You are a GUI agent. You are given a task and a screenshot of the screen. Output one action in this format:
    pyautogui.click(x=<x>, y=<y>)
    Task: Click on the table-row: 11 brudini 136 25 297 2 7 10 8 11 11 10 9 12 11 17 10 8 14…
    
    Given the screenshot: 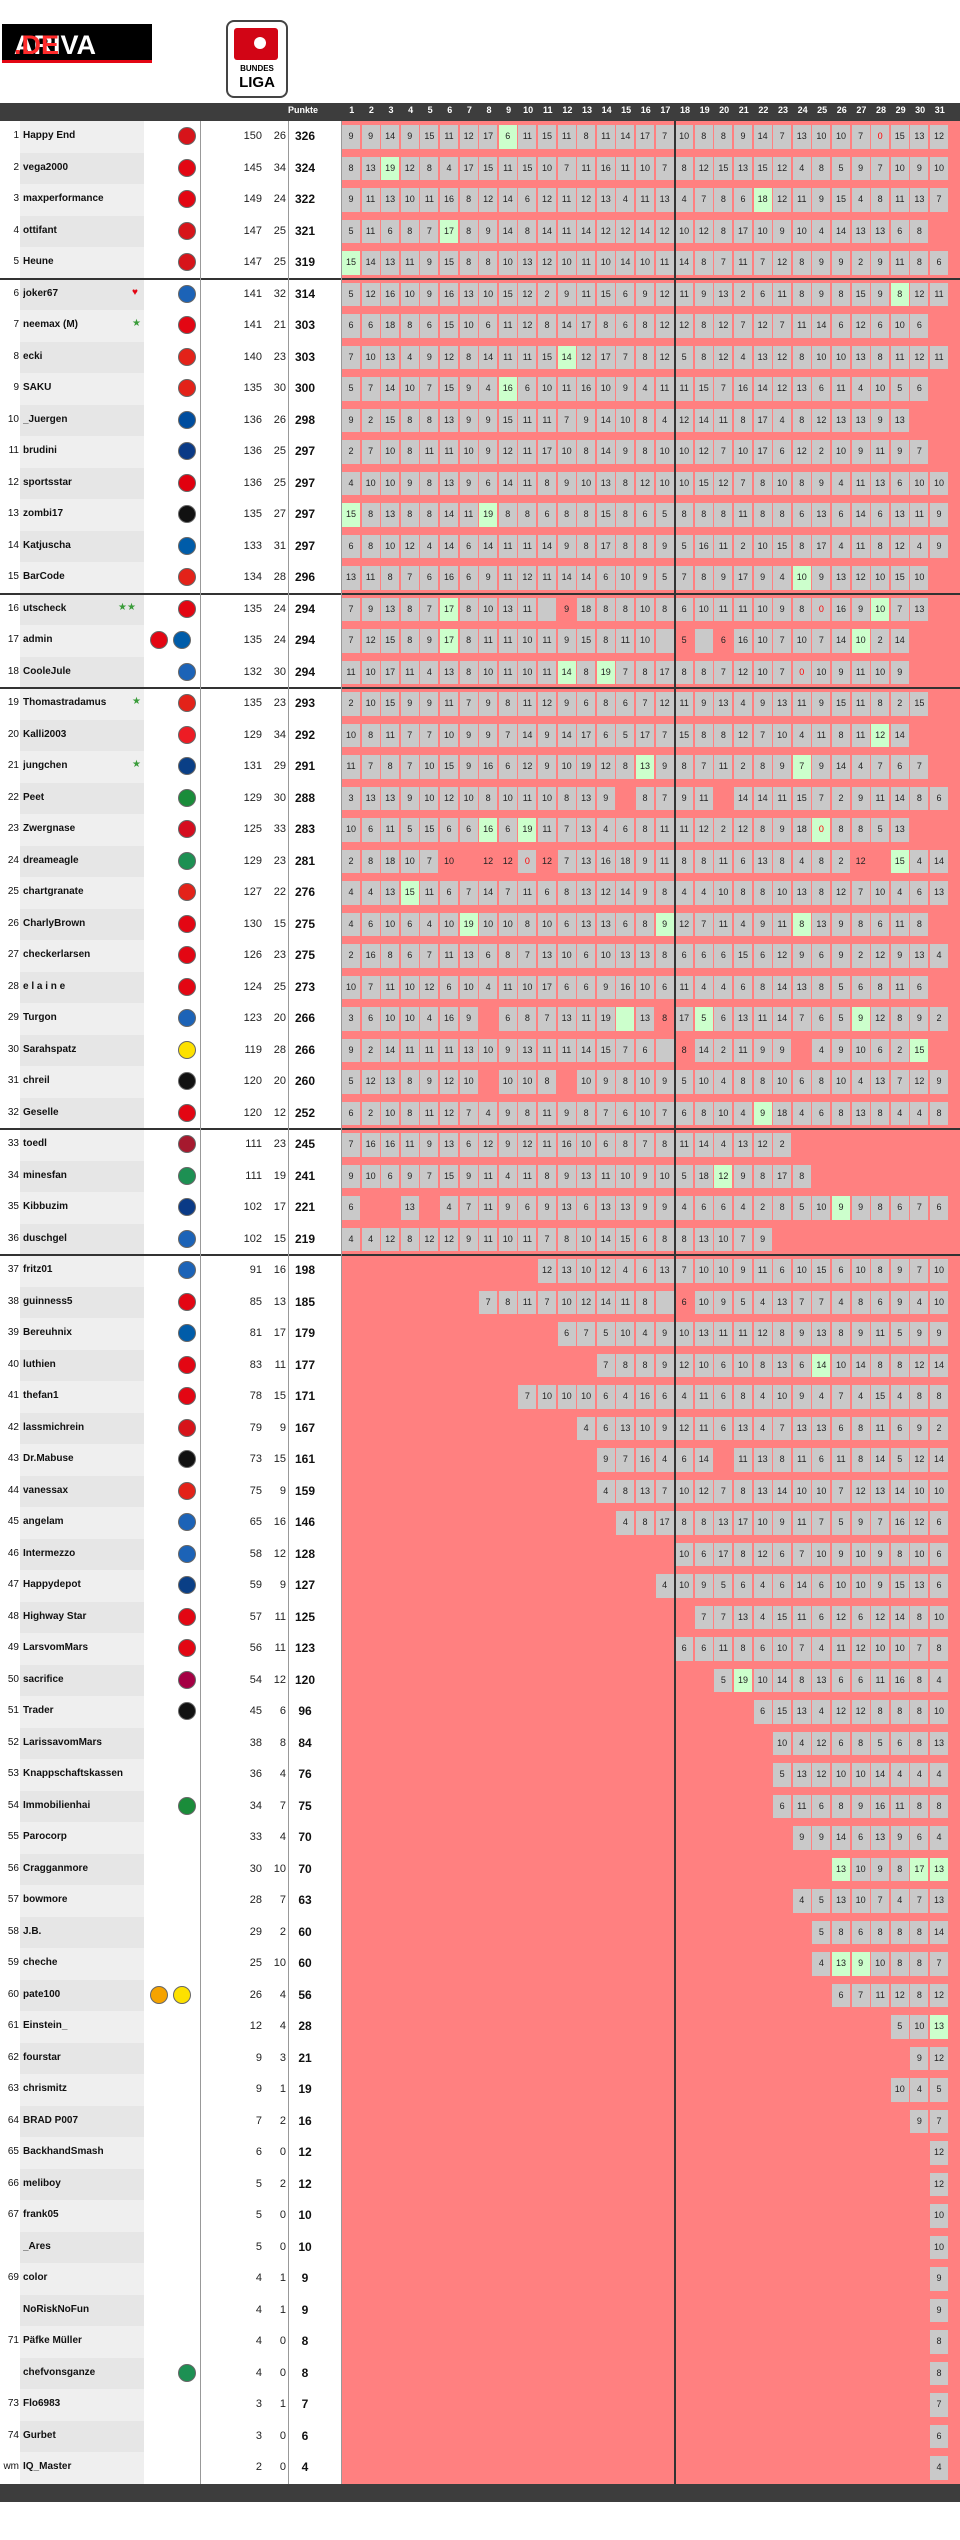 What is the action you would take?
    pyautogui.click(x=480, y=452)
    